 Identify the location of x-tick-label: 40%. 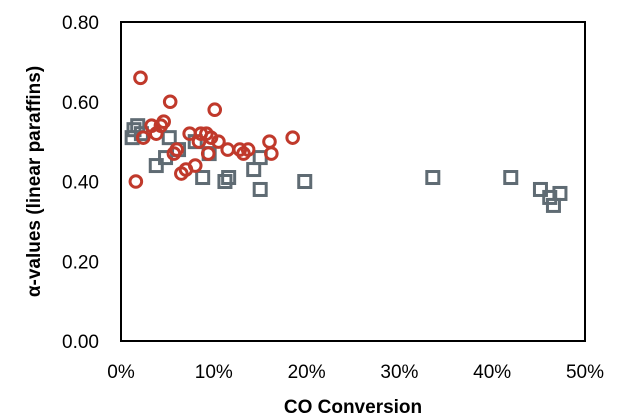
(492, 372).